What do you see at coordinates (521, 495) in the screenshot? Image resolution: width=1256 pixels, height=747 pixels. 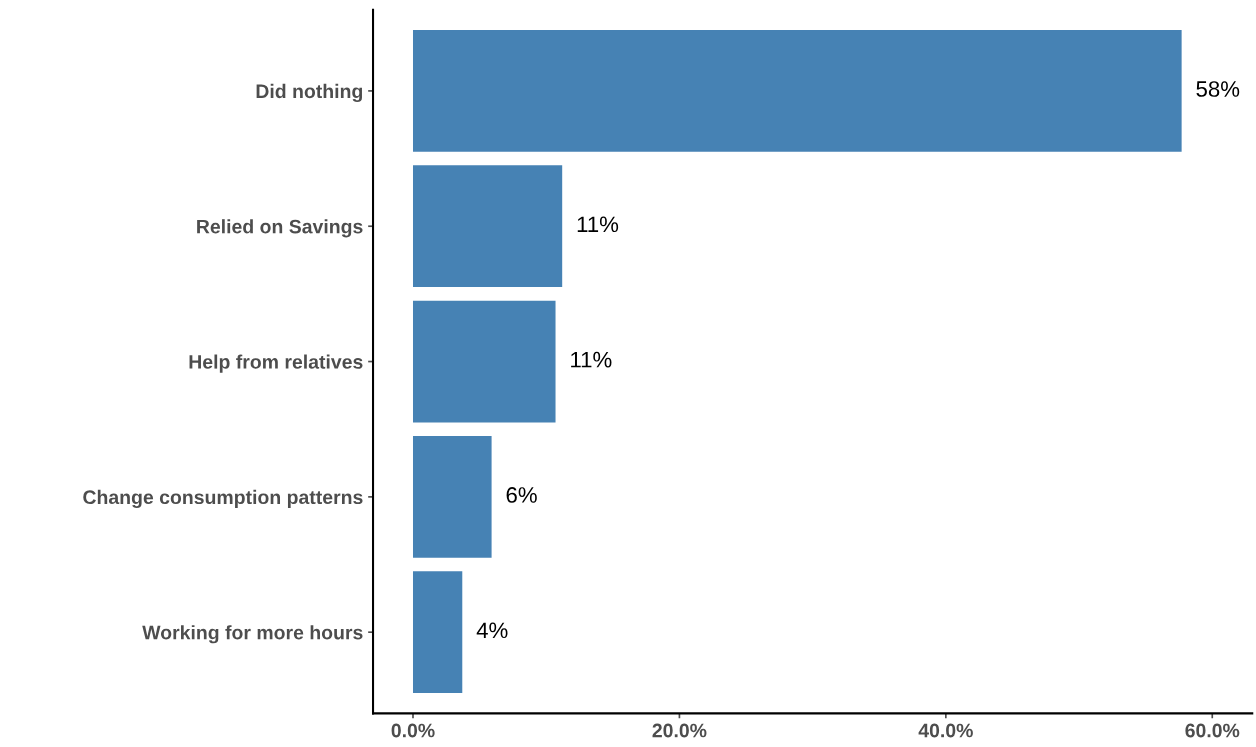 I see `data-label: 6%` at bounding box center [521, 495].